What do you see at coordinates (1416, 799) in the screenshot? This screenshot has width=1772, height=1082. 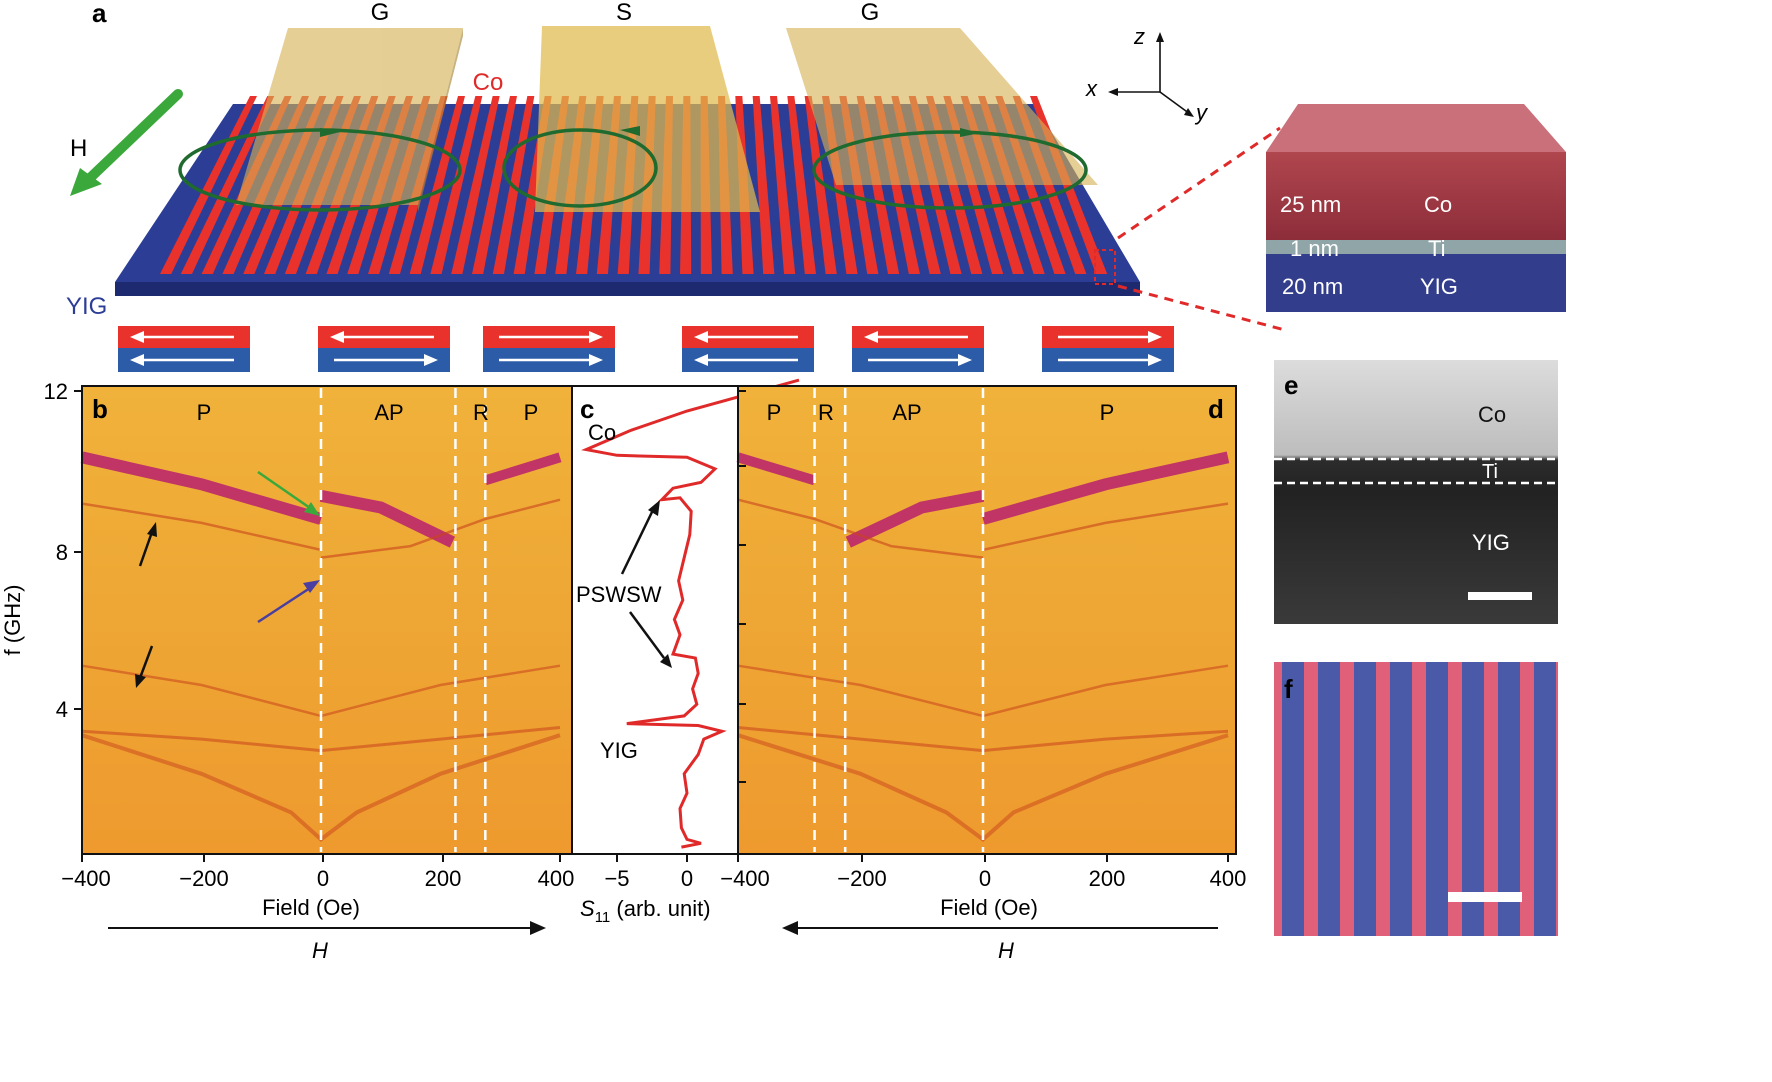 I see `sem-image` at bounding box center [1416, 799].